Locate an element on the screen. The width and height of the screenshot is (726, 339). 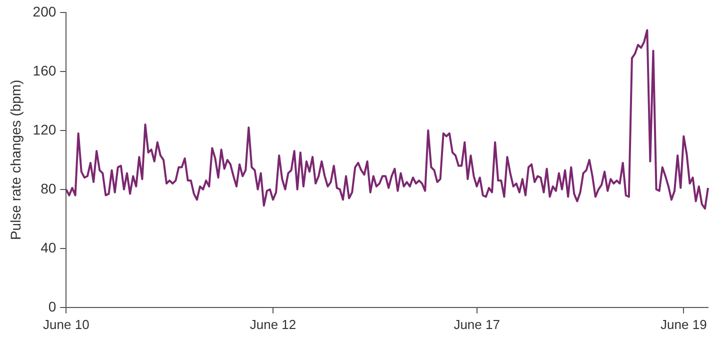
x-tick-label: June 19 is located at coordinates (683, 324).